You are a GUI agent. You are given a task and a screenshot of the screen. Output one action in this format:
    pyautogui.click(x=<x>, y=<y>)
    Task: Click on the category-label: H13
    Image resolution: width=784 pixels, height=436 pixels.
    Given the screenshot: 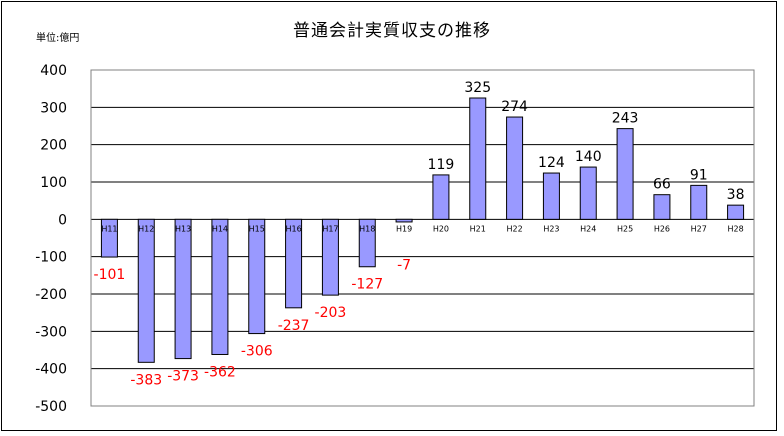 What is the action you would take?
    pyautogui.click(x=183, y=228)
    